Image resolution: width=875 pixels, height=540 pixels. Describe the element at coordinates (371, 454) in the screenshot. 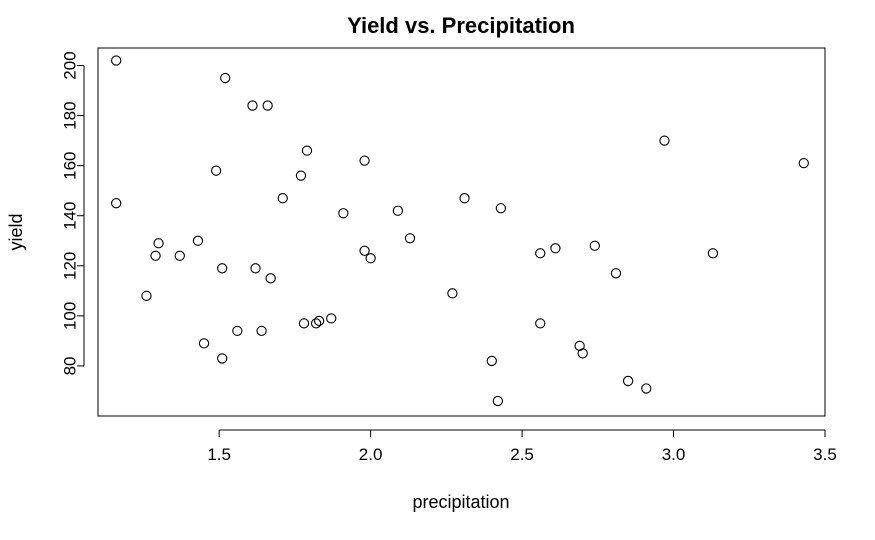

I see `x-tick-label: 2.0` at that location.